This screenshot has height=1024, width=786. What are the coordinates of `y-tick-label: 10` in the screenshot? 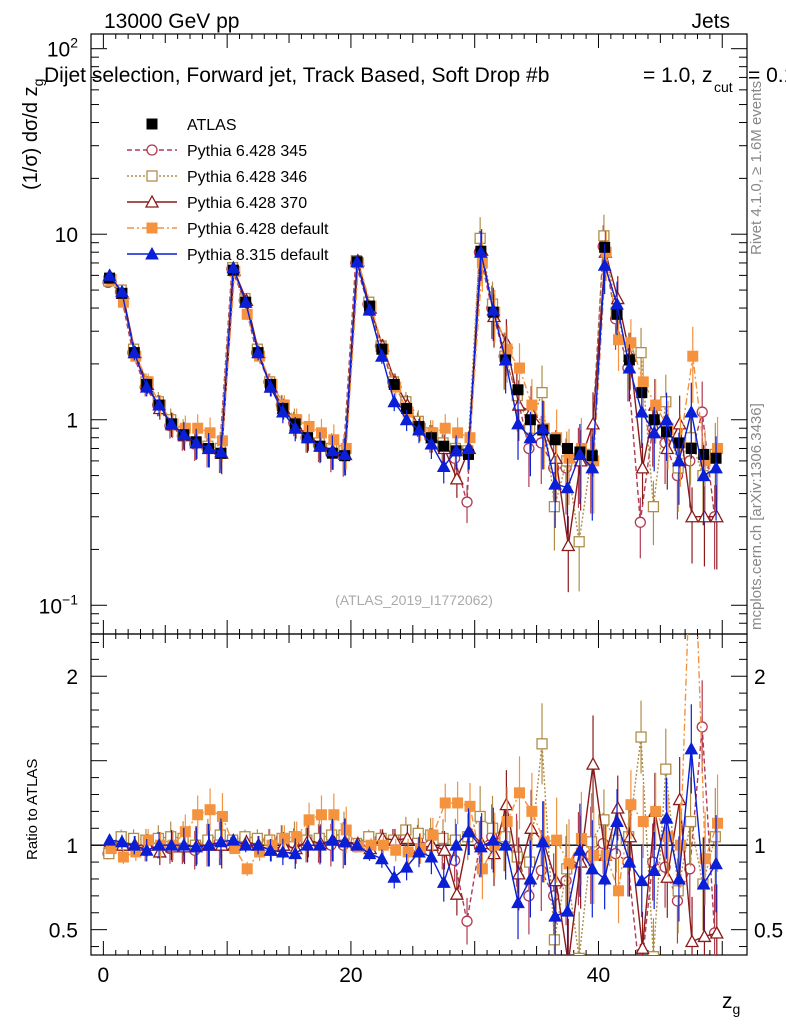 It's located at (66, 235).